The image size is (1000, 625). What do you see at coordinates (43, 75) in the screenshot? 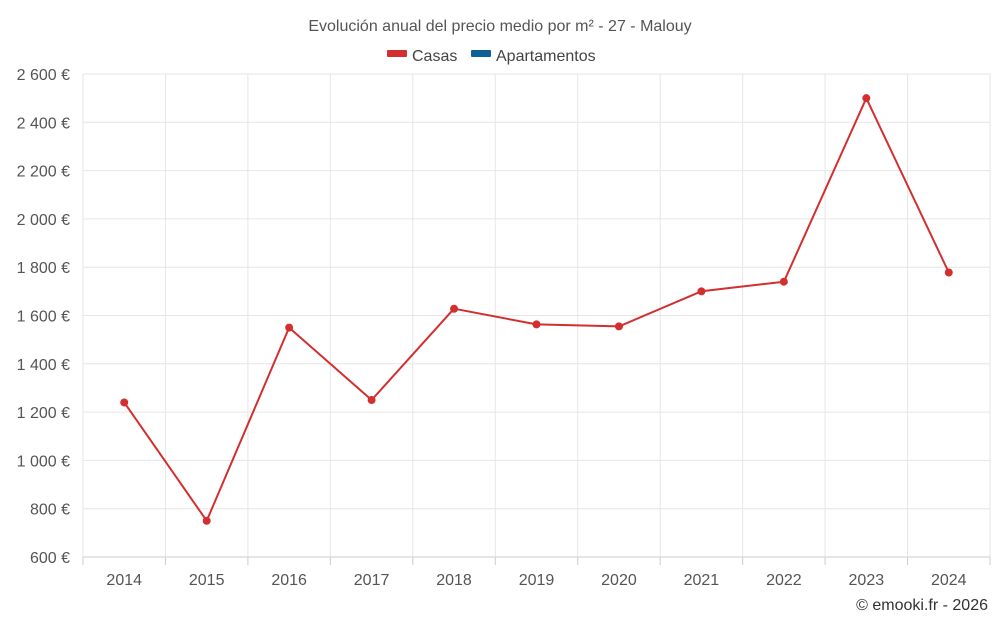
I see `y-tick-label: 2 600 €` at bounding box center [43, 75].